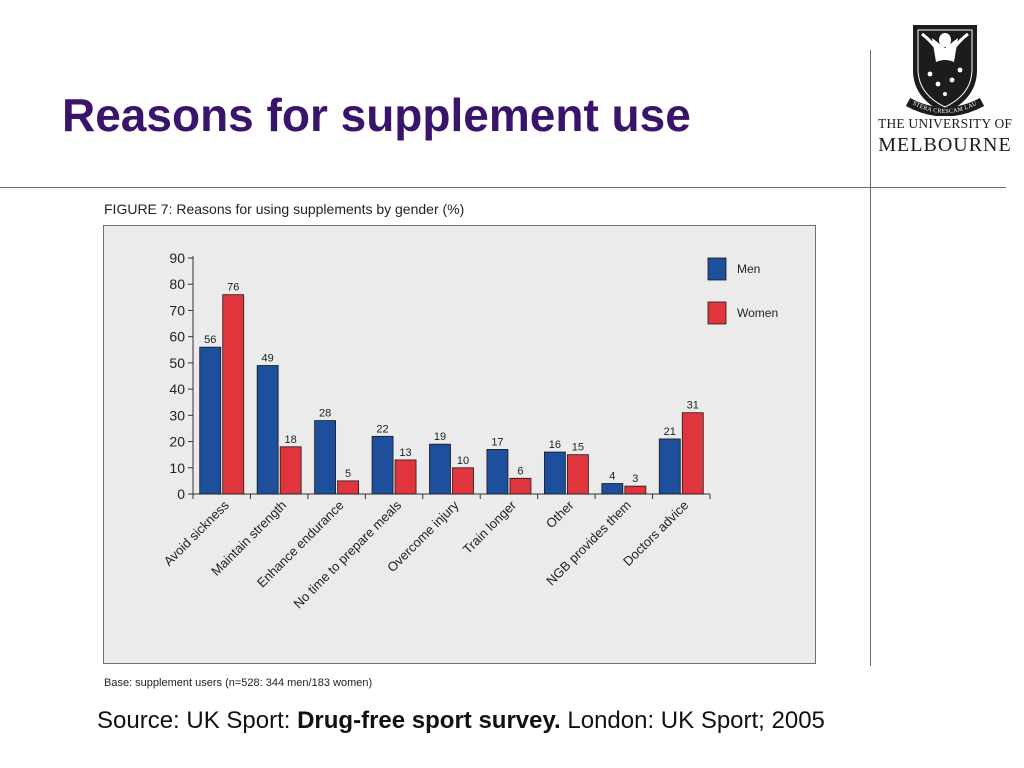 The width and height of the screenshot is (1024, 768). What do you see at coordinates (177, 363) in the screenshot?
I see `y-tick-label: 50` at bounding box center [177, 363].